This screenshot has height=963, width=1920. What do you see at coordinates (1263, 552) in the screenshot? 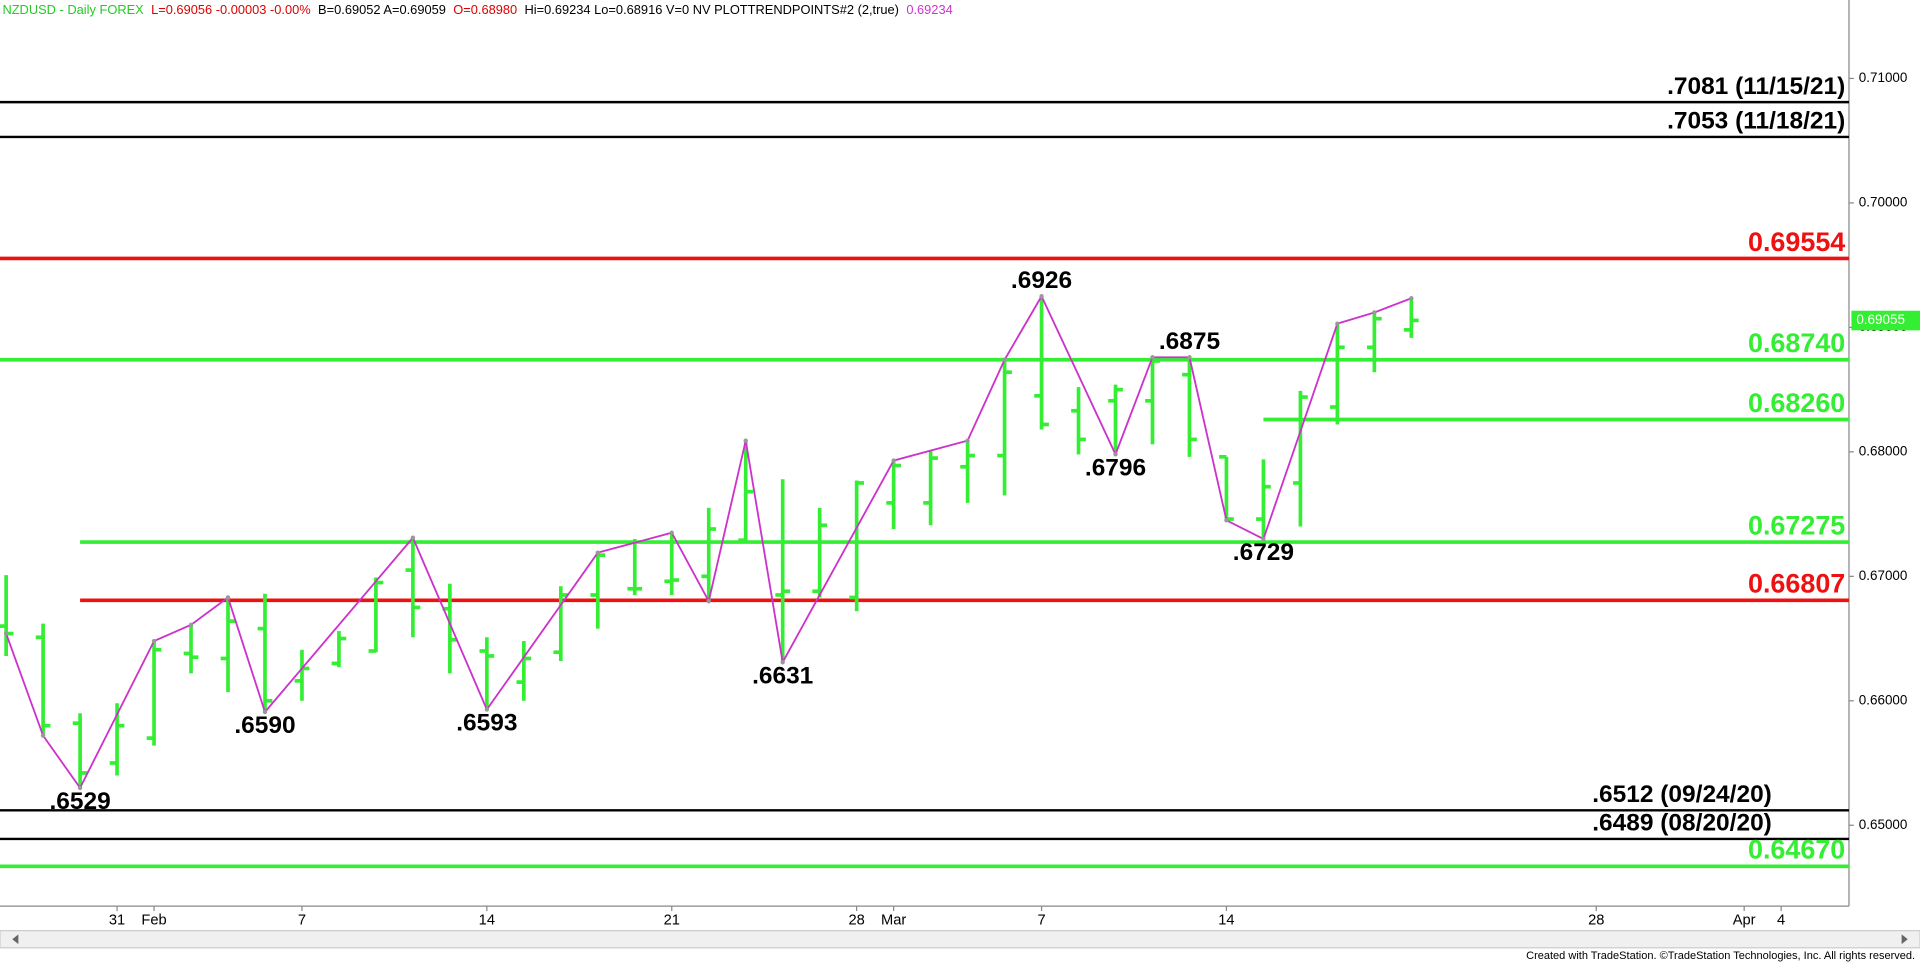
I see `swing-label: .6729` at bounding box center [1263, 552].